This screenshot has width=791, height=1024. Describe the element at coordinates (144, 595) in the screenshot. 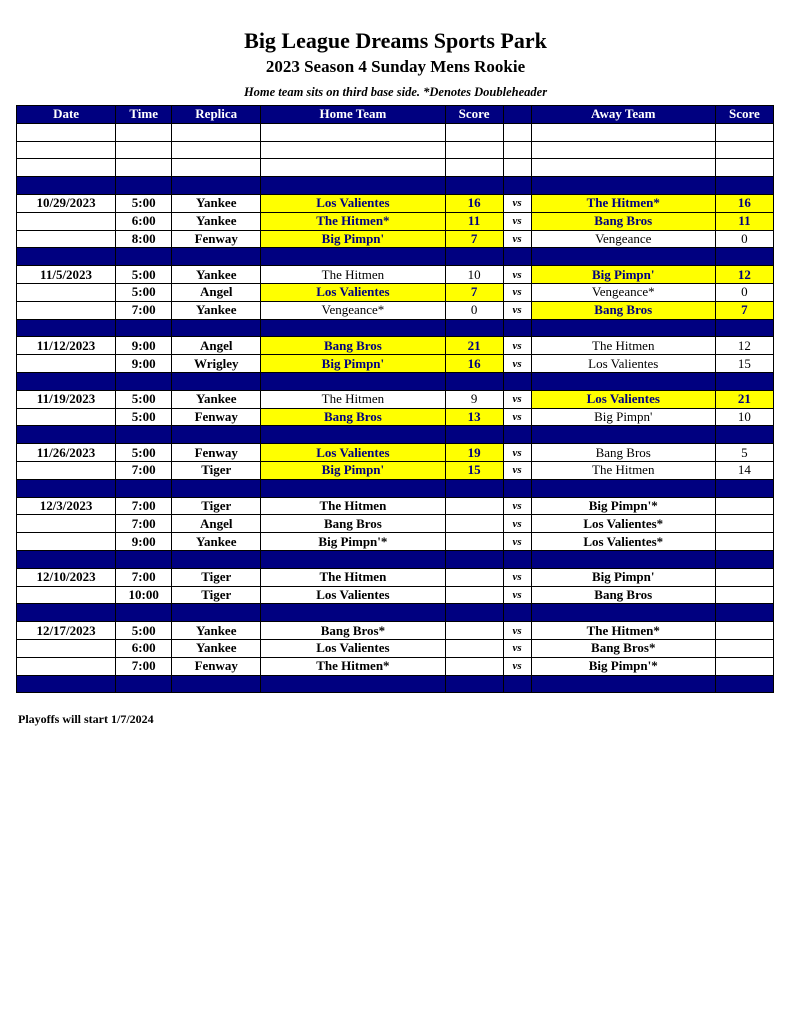

I see `game-time: 10:00` at that location.